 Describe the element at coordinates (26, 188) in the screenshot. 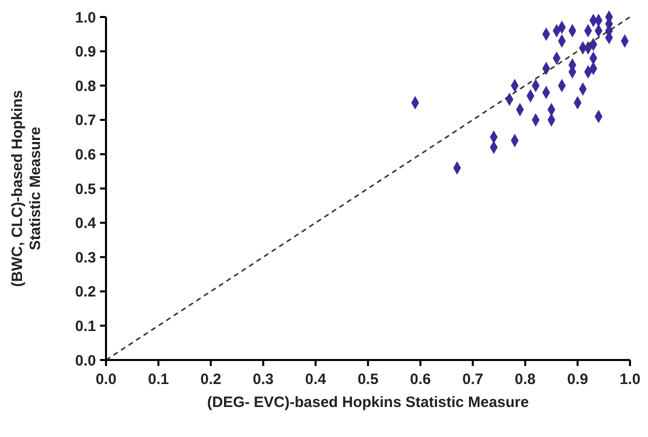

I see `y-axis-title: (BWC, CLC)-based Hopkins Statistic Measure` at that location.